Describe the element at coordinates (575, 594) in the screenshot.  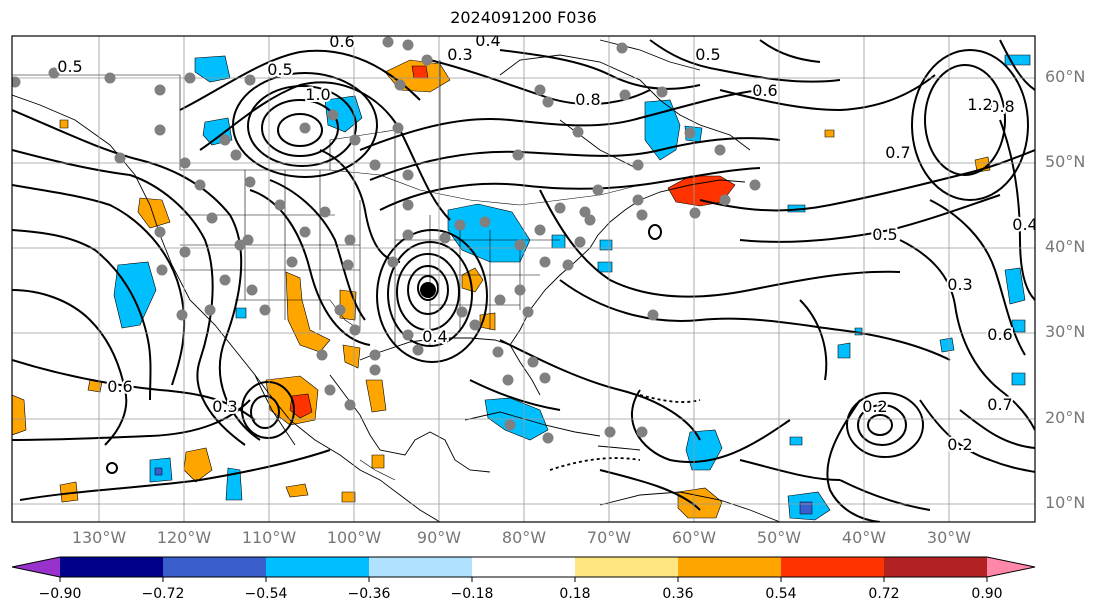
I see `colorbar-tick-label: 0.18` at that location.